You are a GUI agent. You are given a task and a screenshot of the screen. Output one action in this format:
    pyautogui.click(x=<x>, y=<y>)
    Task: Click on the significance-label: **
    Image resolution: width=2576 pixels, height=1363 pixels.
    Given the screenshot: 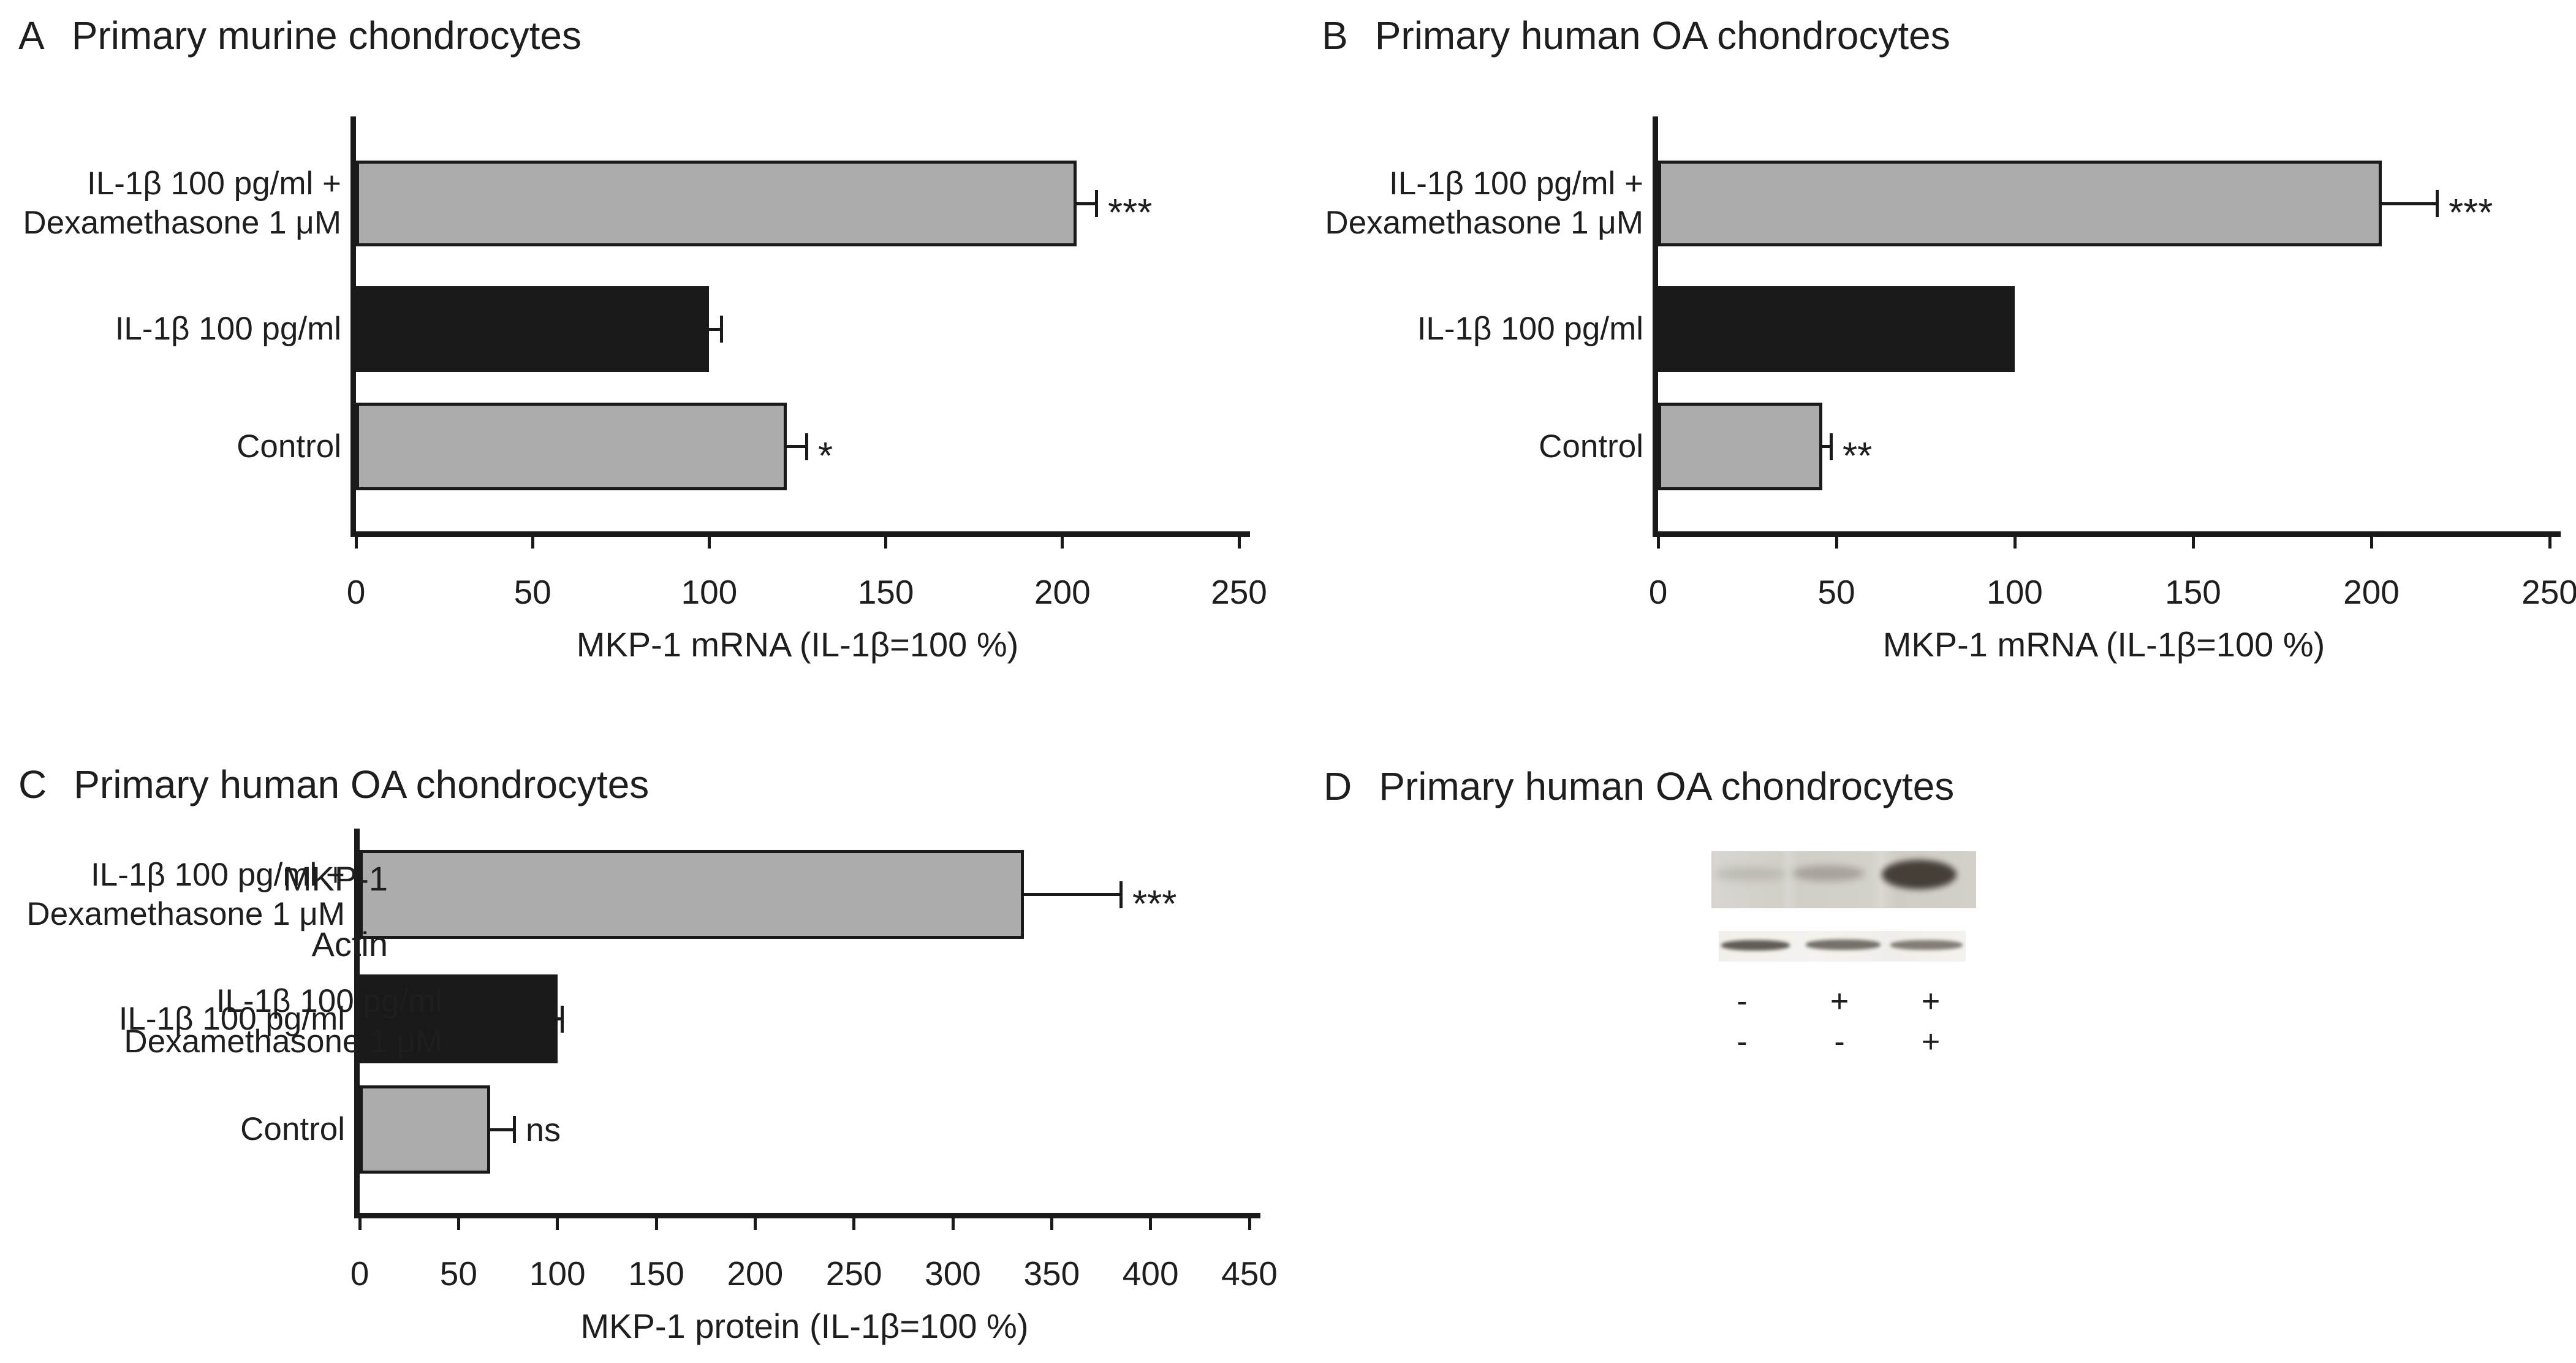 What is the action you would take?
    pyautogui.click(x=1858, y=456)
    